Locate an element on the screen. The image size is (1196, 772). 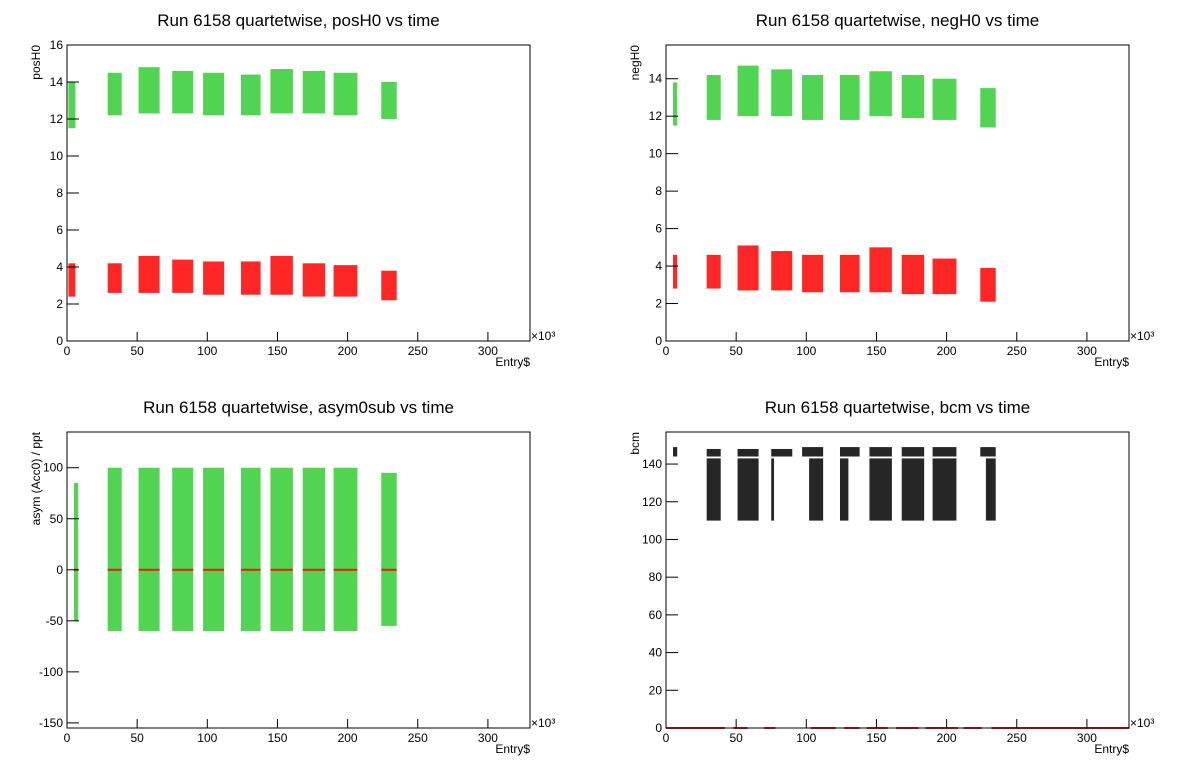
y-axis-label: asym (Acc0) / ppt is located at coordinates (36, 478).